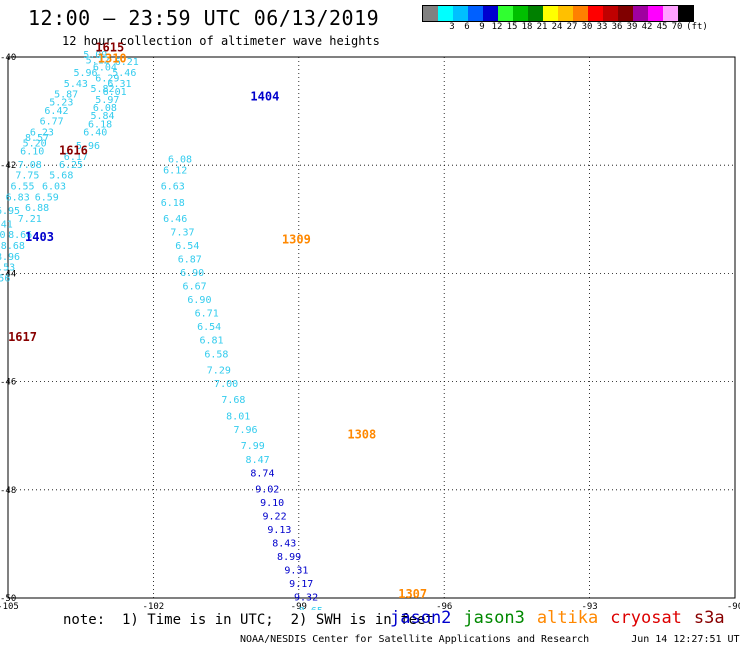 Image resolution: width=740 pixels, height=650 pixels. Describe the element at coordinates (107, 78) in the screenshot. I see `wave-height-label: 6.29` at that location.